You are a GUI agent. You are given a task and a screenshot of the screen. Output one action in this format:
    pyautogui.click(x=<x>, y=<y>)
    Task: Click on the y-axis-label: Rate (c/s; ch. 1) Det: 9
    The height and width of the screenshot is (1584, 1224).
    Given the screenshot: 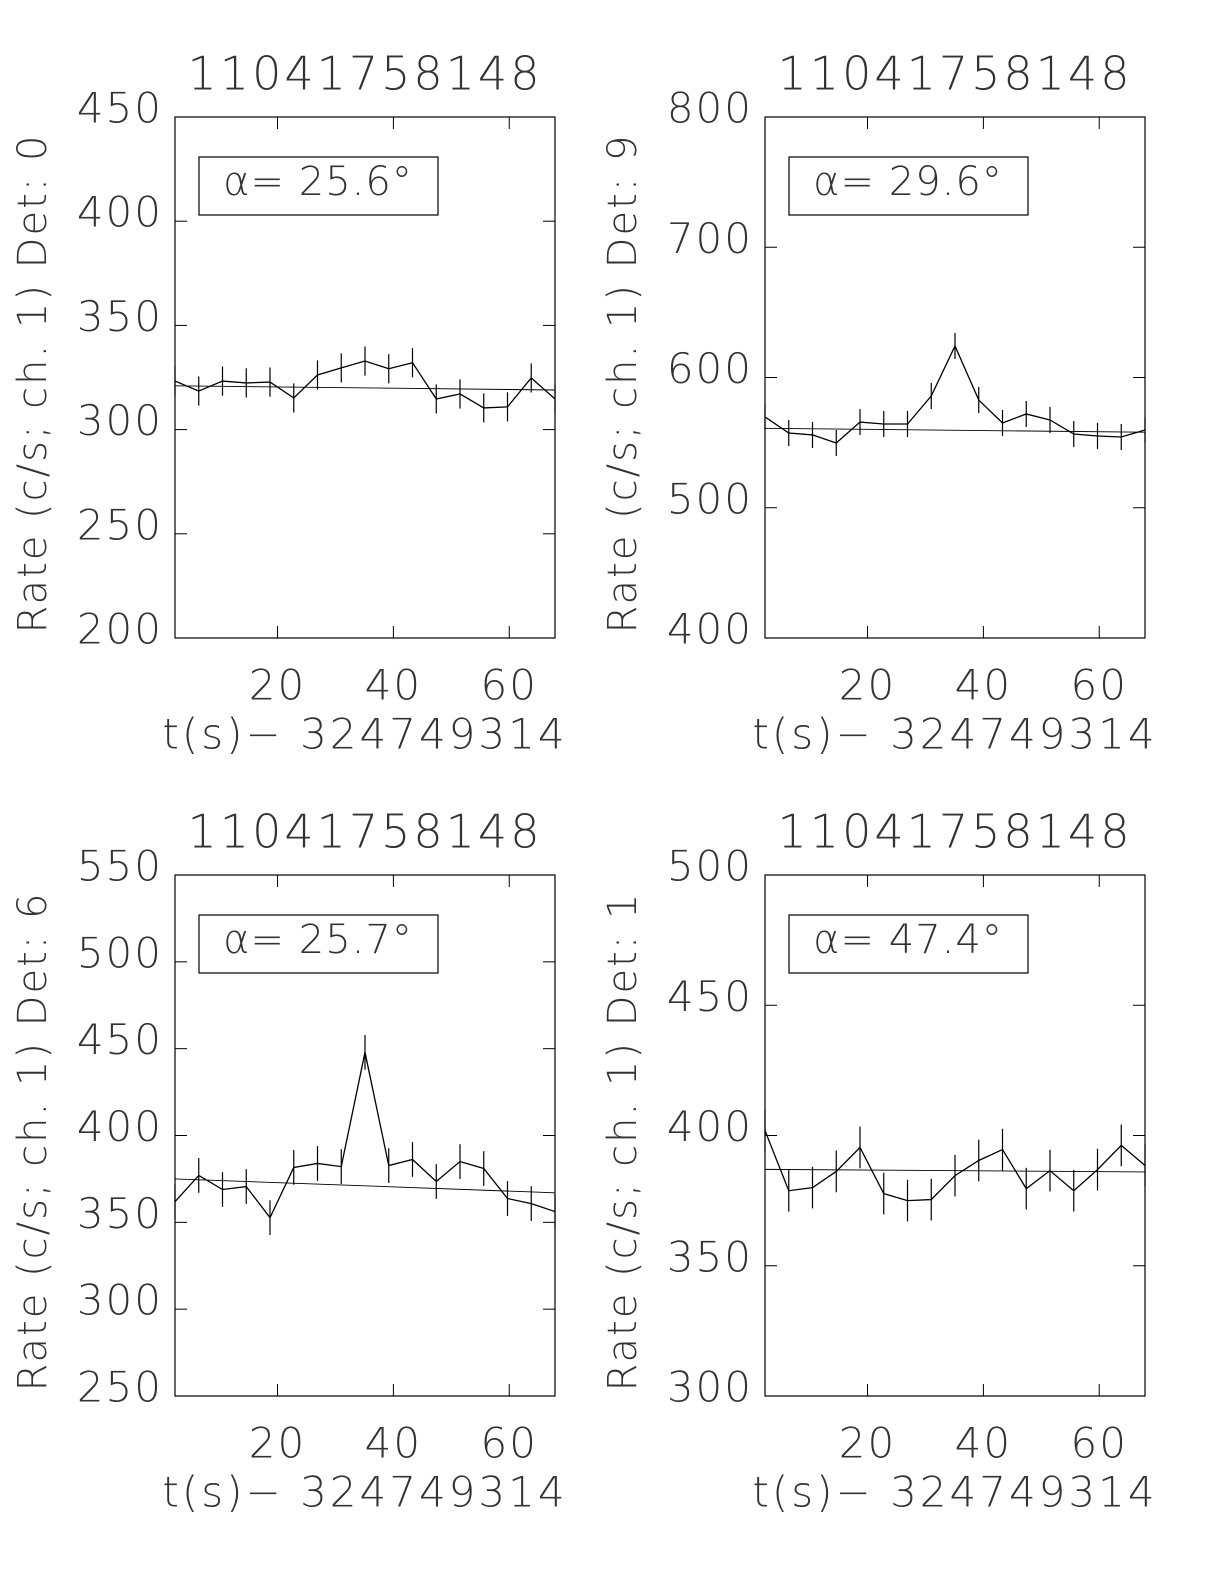 What is the action you would take?
    pyautogui.click(x=623, y=384)
    